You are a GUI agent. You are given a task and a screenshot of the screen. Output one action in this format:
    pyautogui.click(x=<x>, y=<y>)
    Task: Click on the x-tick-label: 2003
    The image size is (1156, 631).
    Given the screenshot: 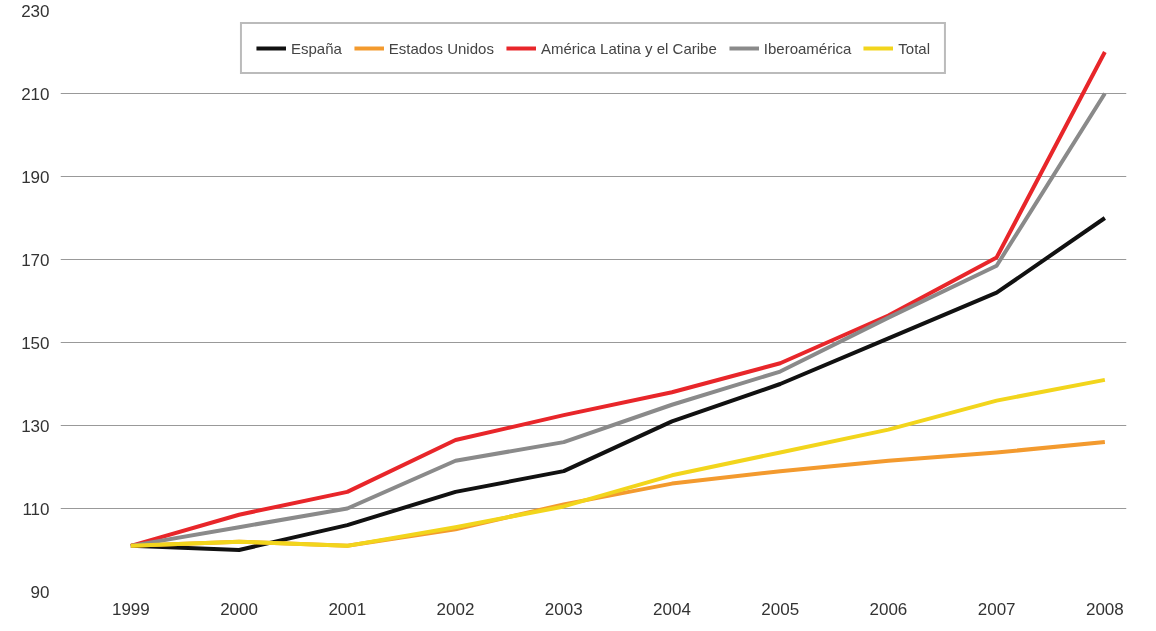 What is the action you would take?
    pyautogui.click(x=563, y=609)
    